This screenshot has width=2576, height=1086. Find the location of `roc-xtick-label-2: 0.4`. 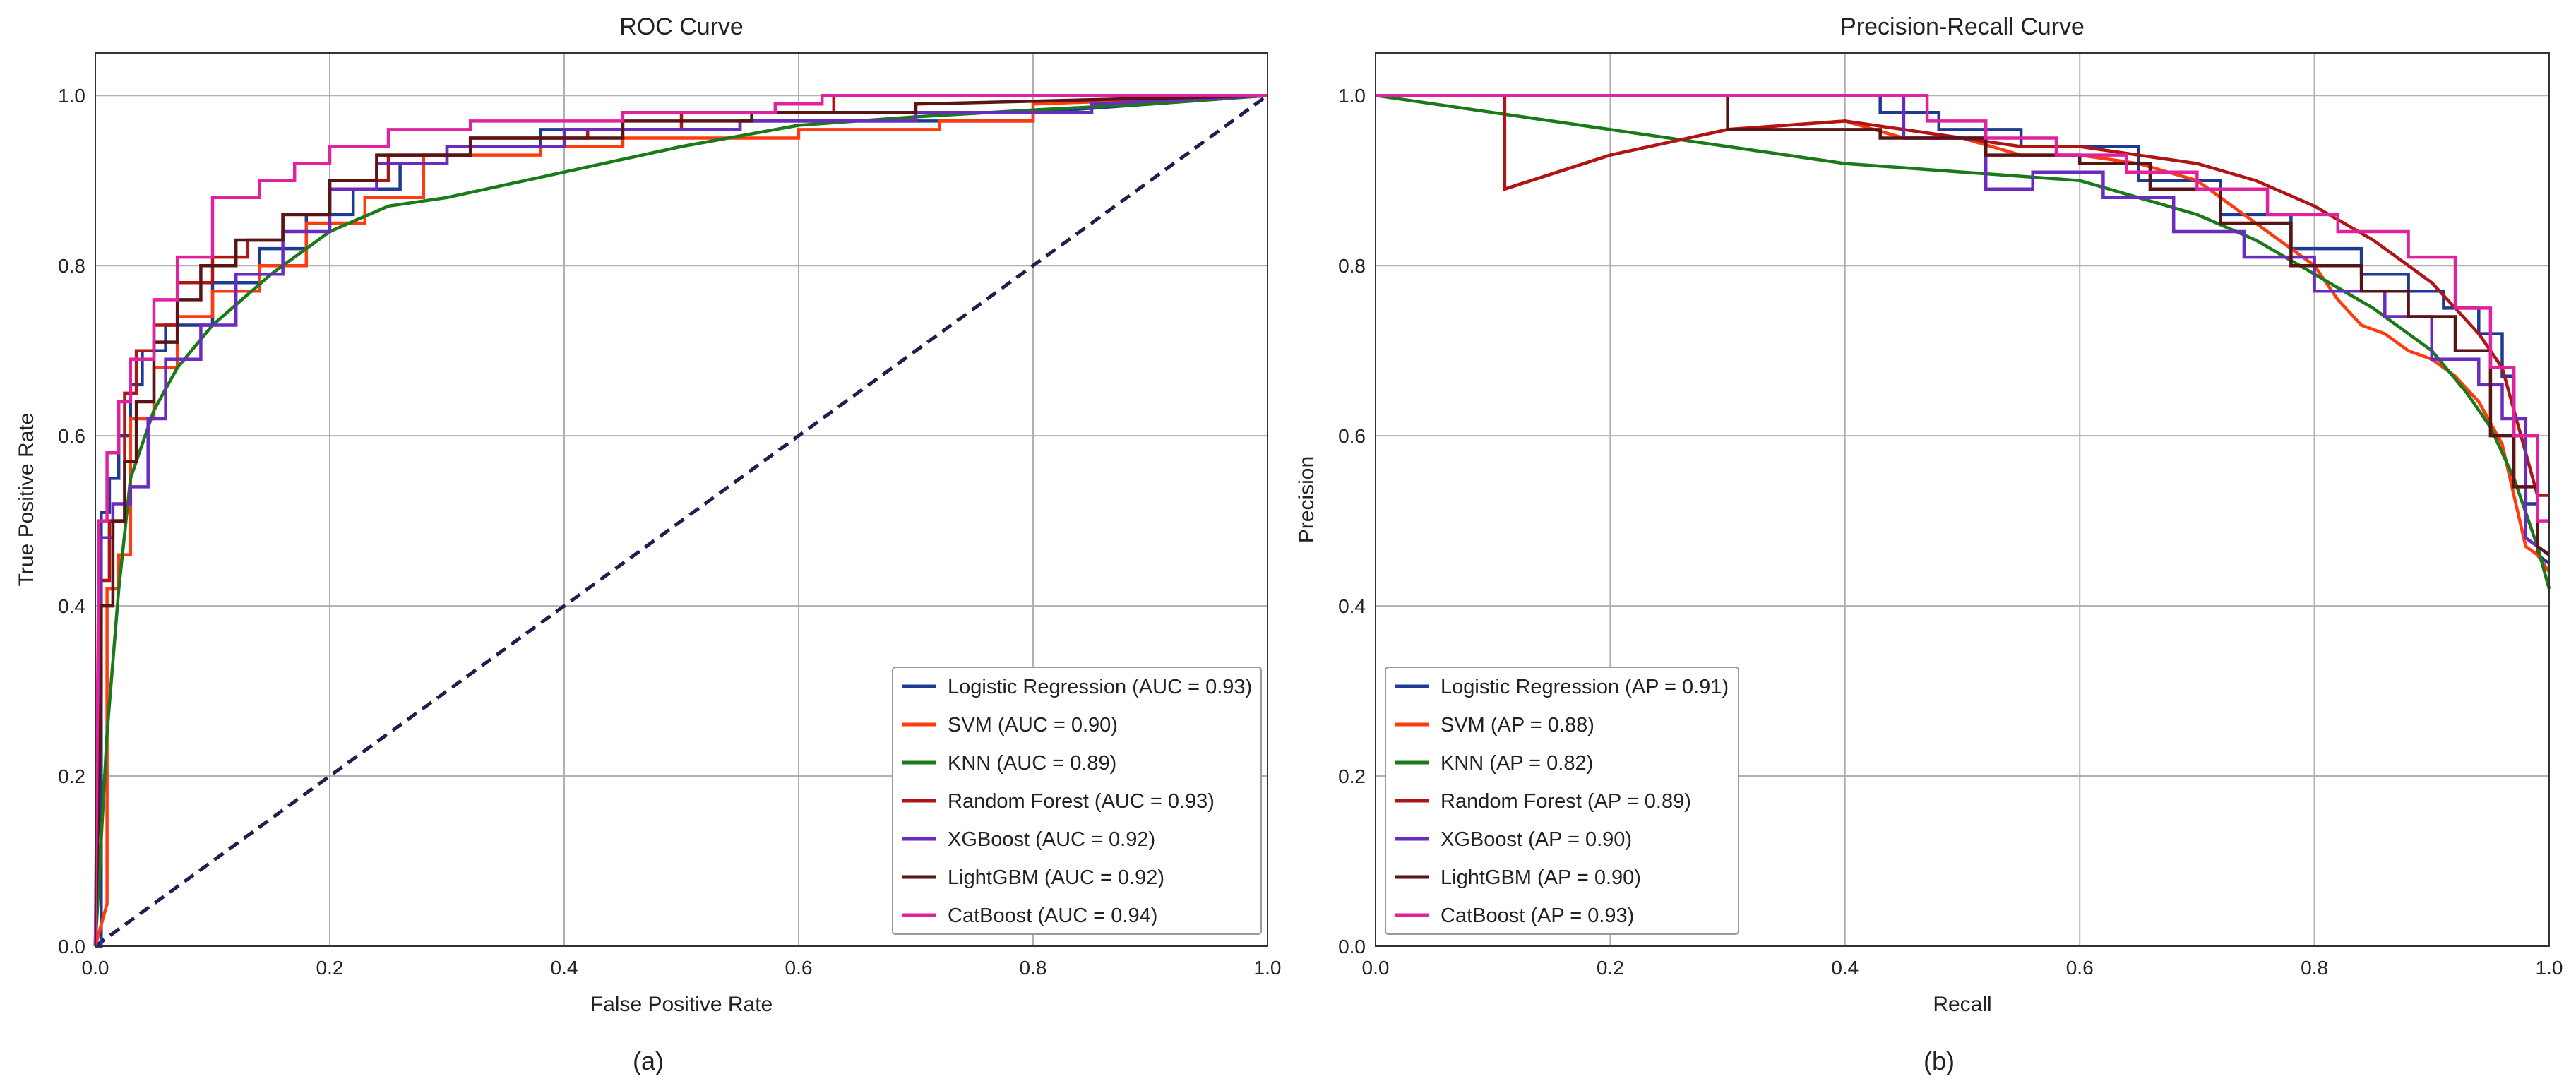

roc-xtick-label-2: 0.4 is located at coordinates (564, 968).